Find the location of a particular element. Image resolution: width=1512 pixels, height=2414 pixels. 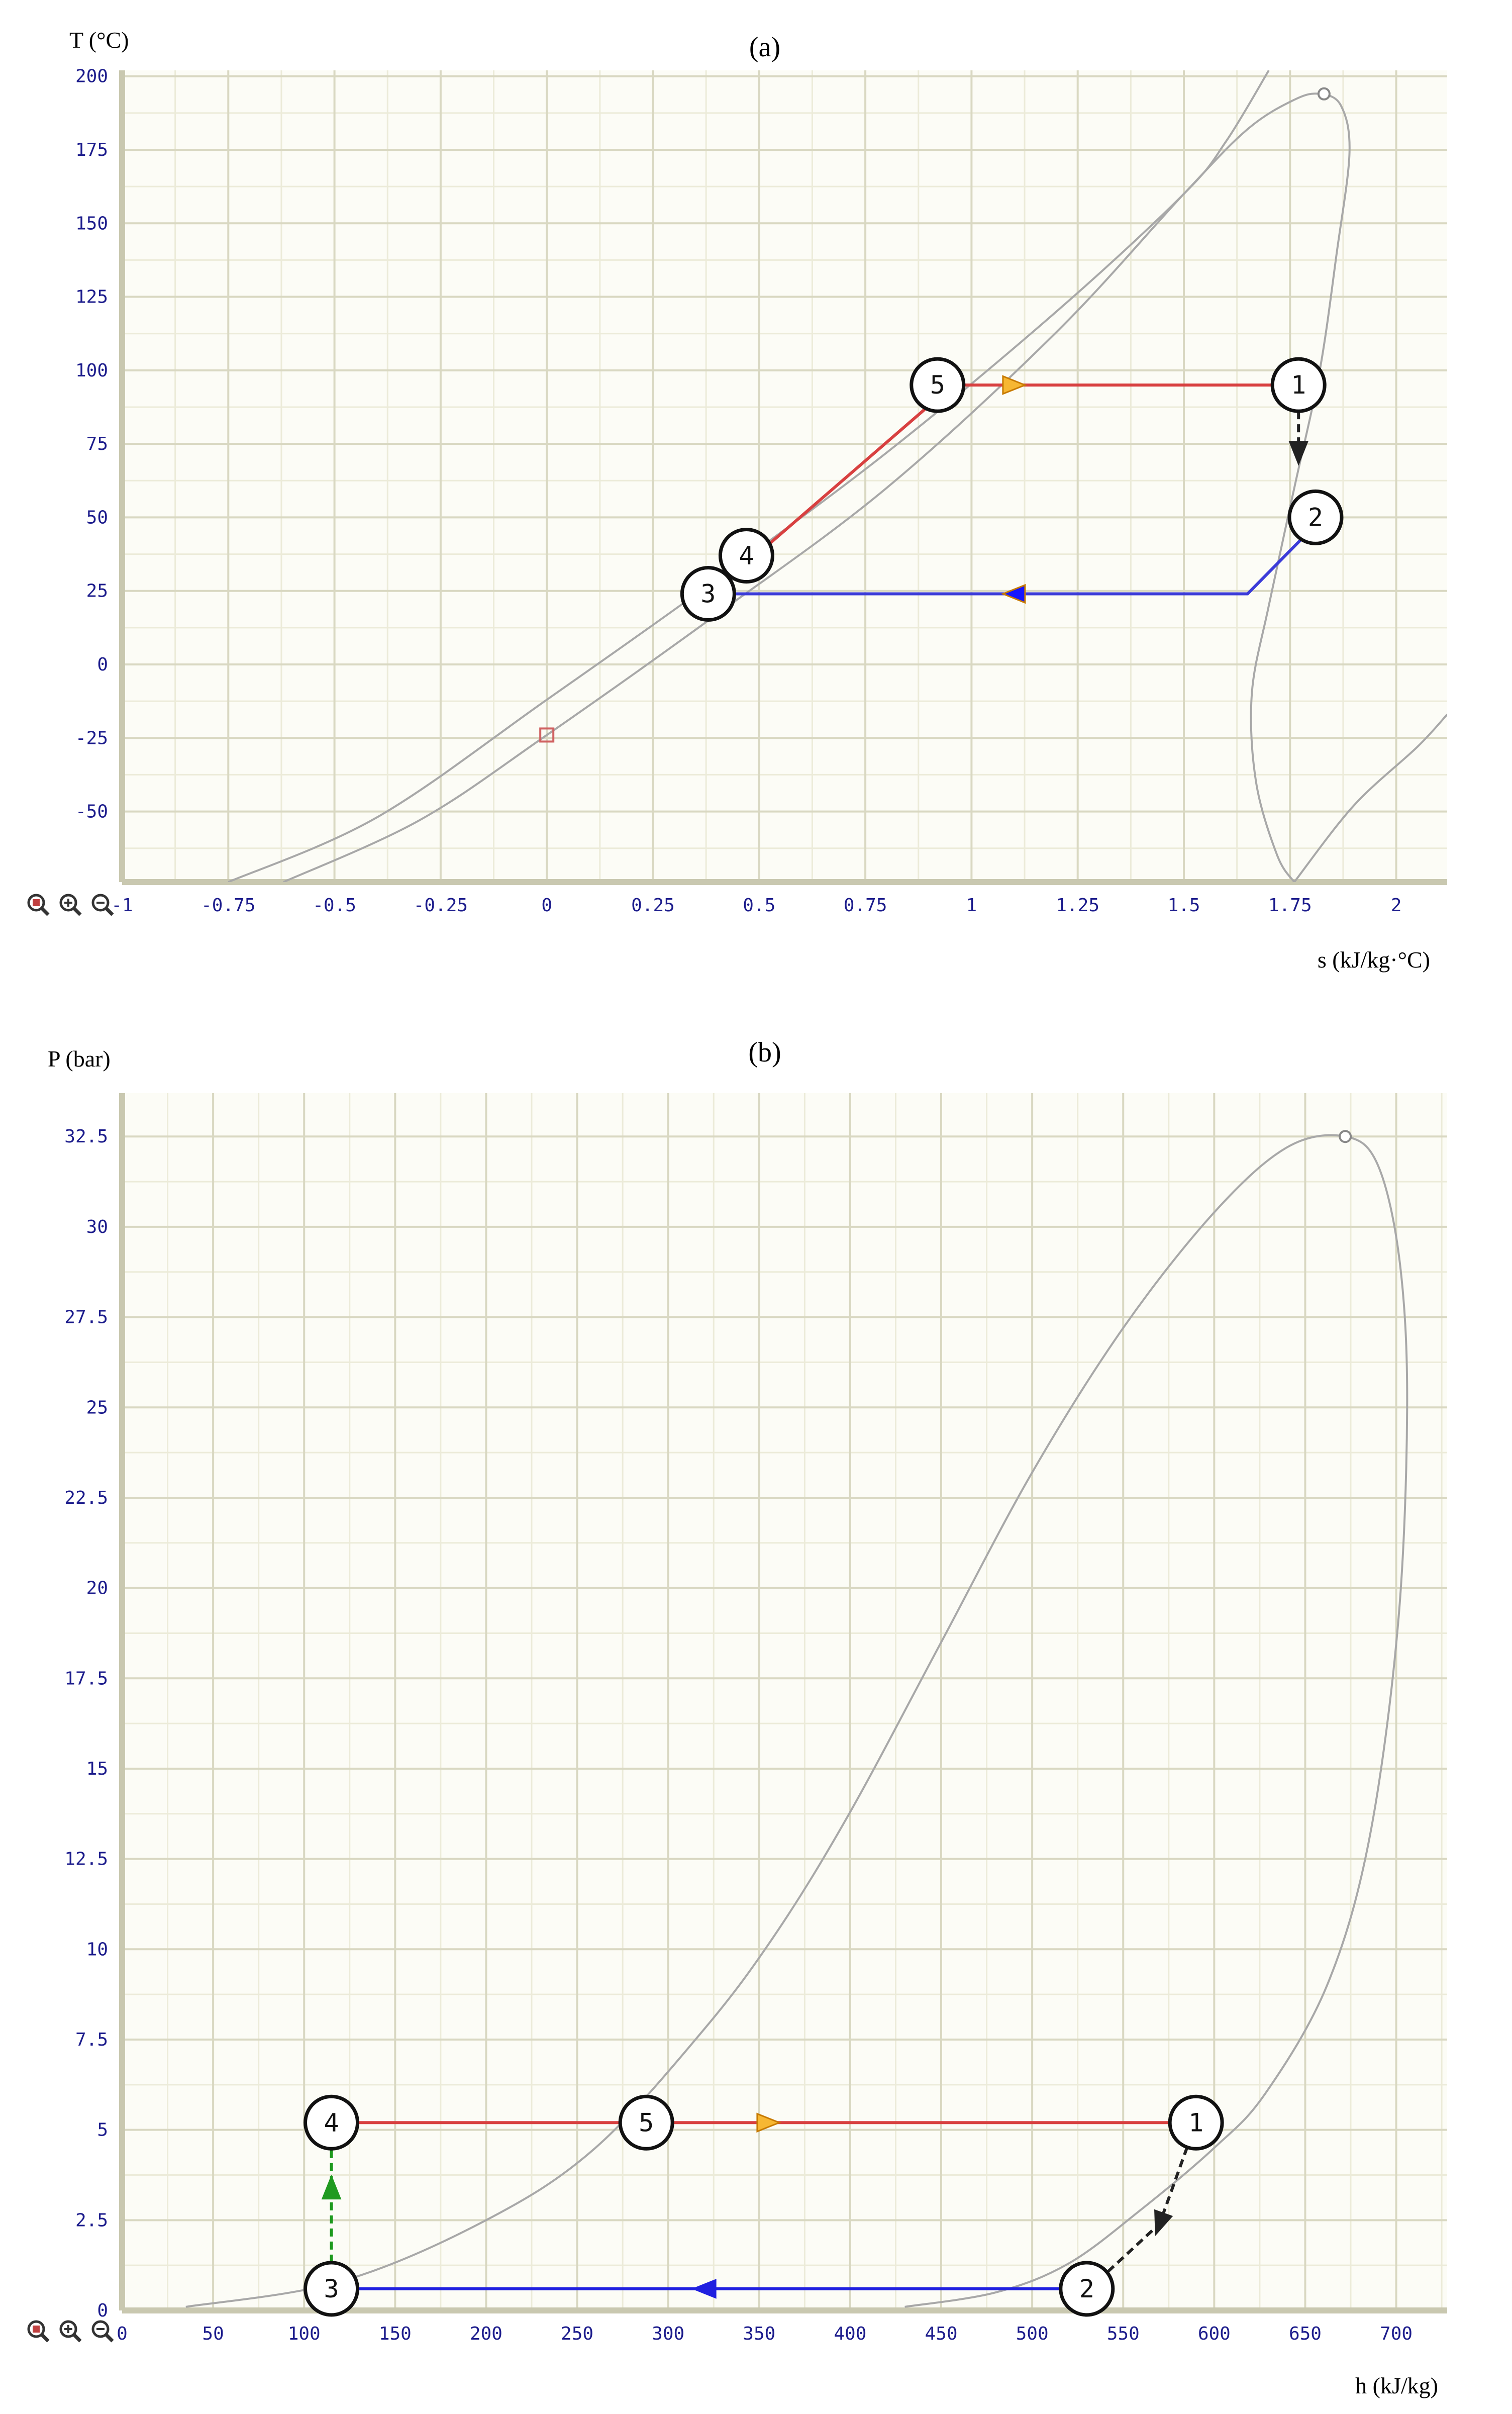

panel-b-x-tick-label: 500 is located at coordinates (1032, 2334).